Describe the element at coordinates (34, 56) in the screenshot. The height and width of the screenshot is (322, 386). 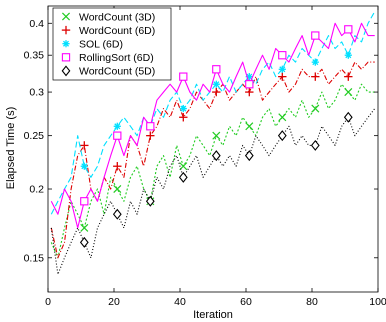
I see `y-tick-label-4: 0.35` at that location.